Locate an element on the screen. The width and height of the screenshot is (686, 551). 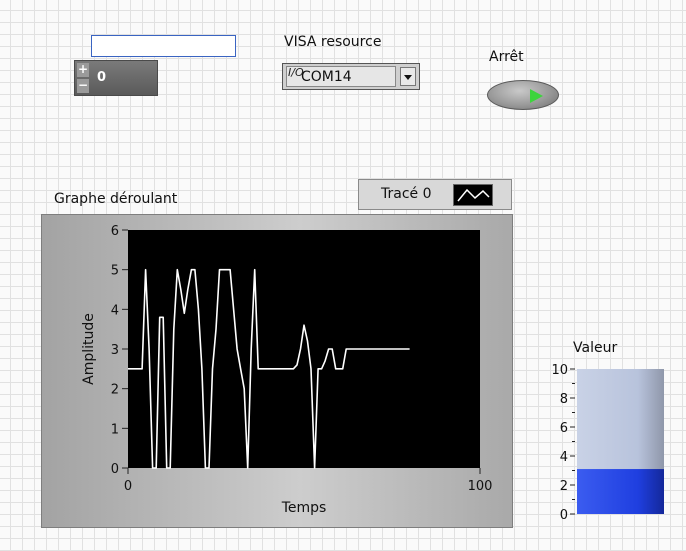
x-axis-label: Temps is located at coordinates (304, 508).